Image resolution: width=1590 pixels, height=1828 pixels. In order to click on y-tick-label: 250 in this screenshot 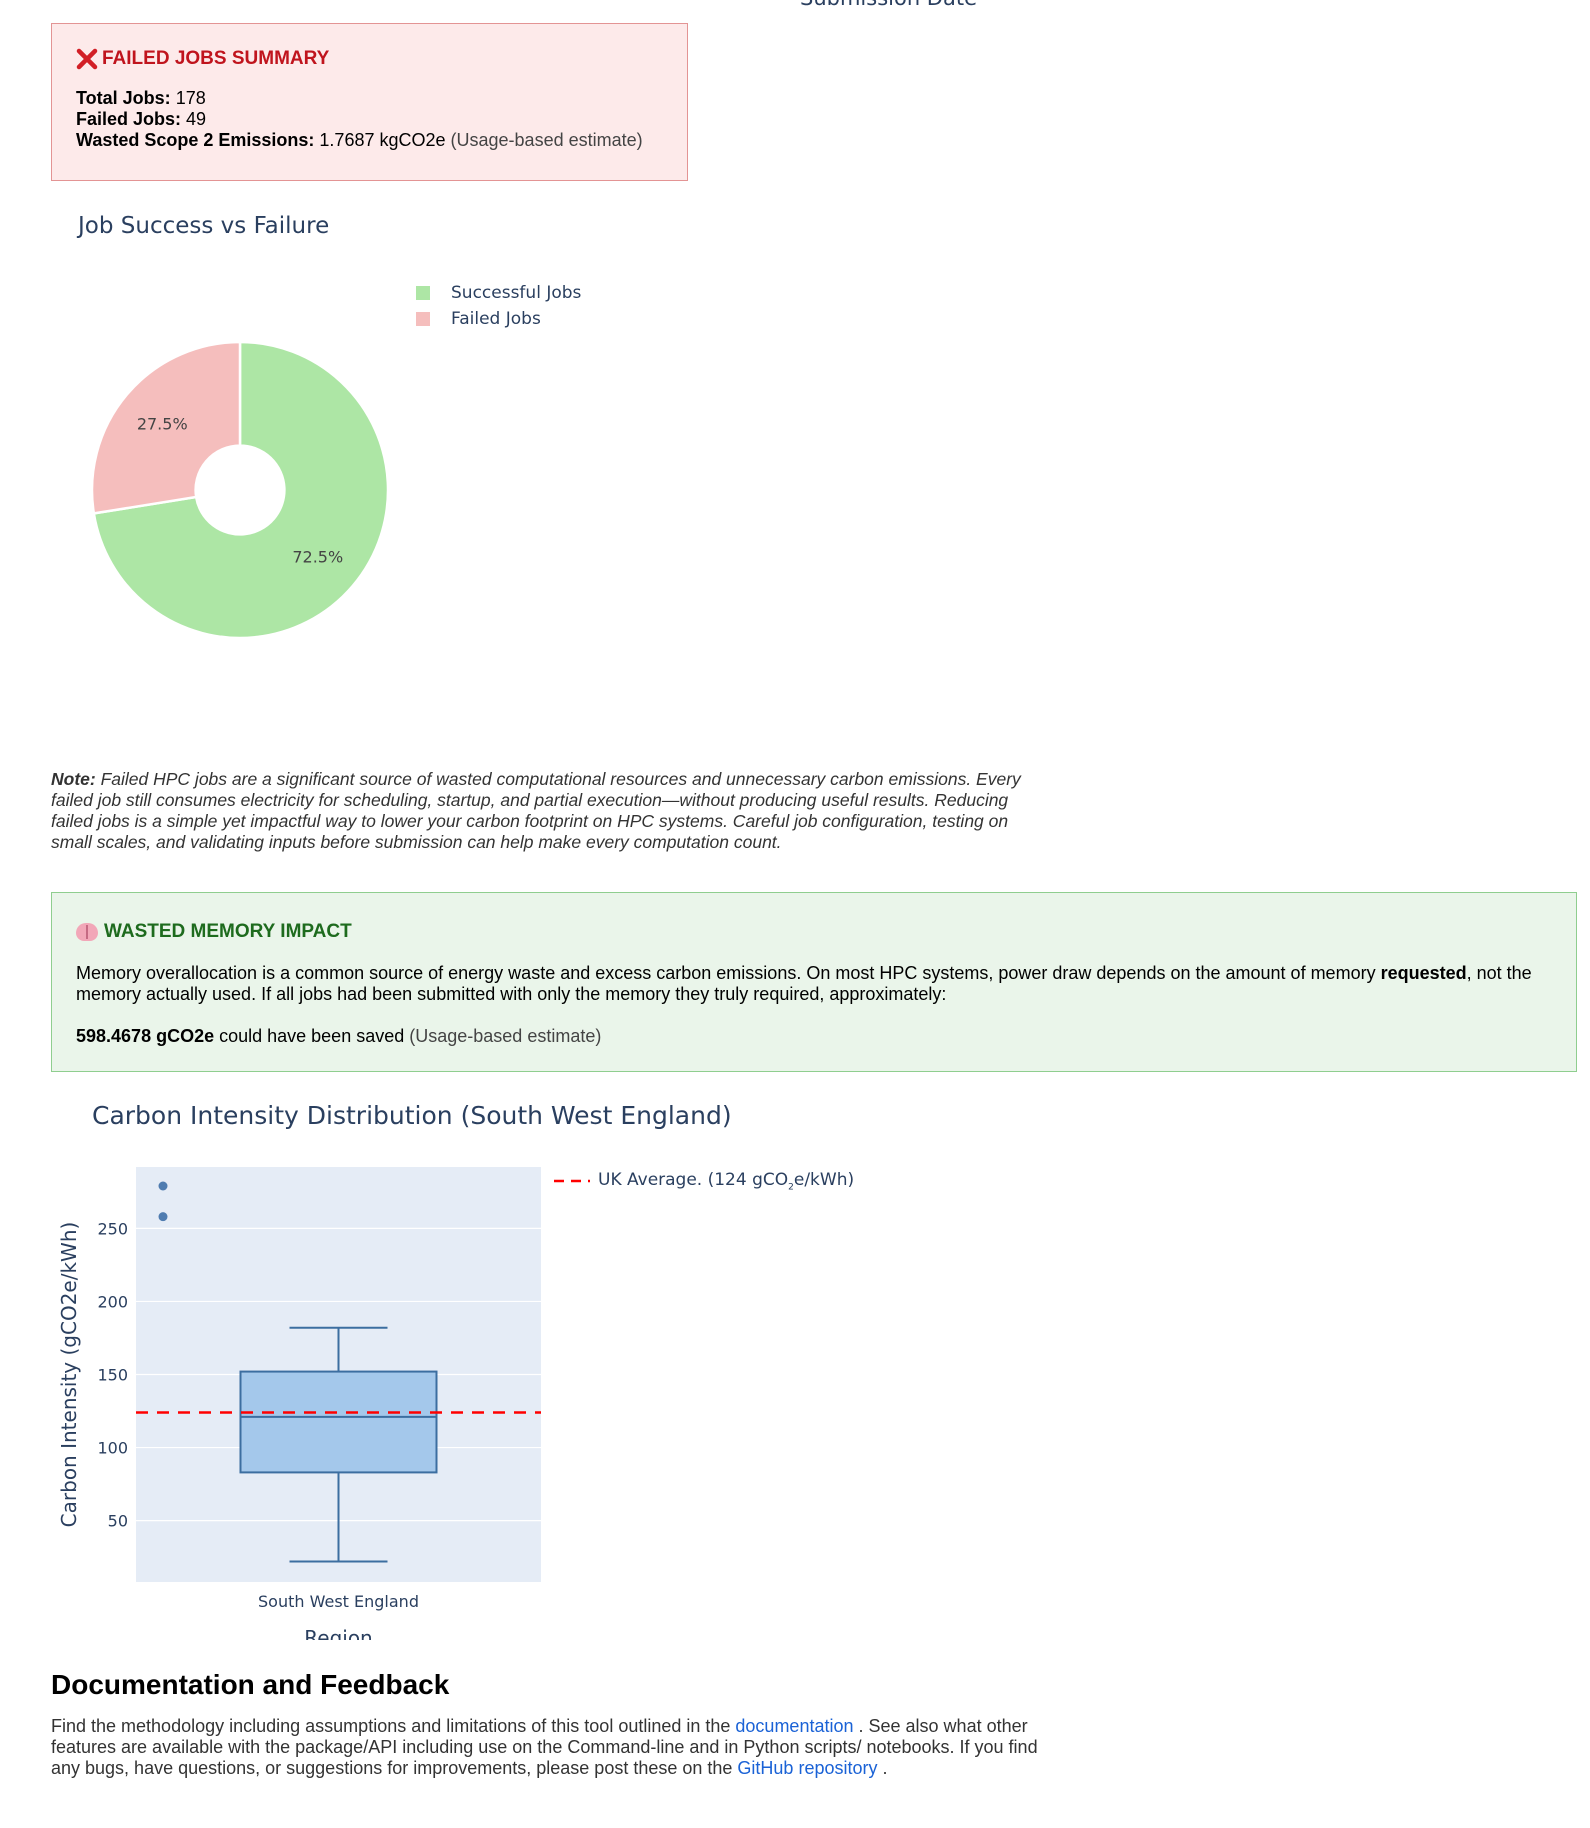, I will do `click(112, 1228)`.